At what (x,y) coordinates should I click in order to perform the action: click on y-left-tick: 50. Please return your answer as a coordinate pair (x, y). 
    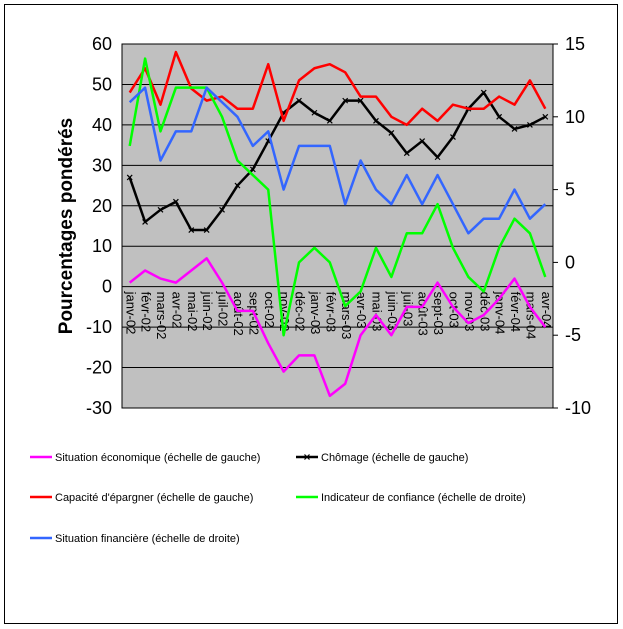
    Looking at the image, I should click on (102, 84).